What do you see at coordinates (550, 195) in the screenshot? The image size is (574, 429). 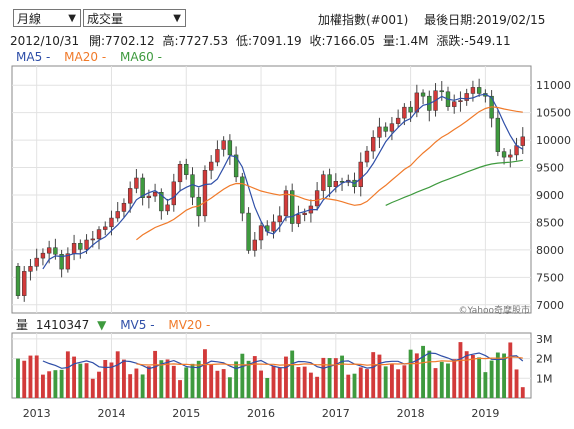 I see `price-tick-label: 9000` at bounding box center [550, 195].